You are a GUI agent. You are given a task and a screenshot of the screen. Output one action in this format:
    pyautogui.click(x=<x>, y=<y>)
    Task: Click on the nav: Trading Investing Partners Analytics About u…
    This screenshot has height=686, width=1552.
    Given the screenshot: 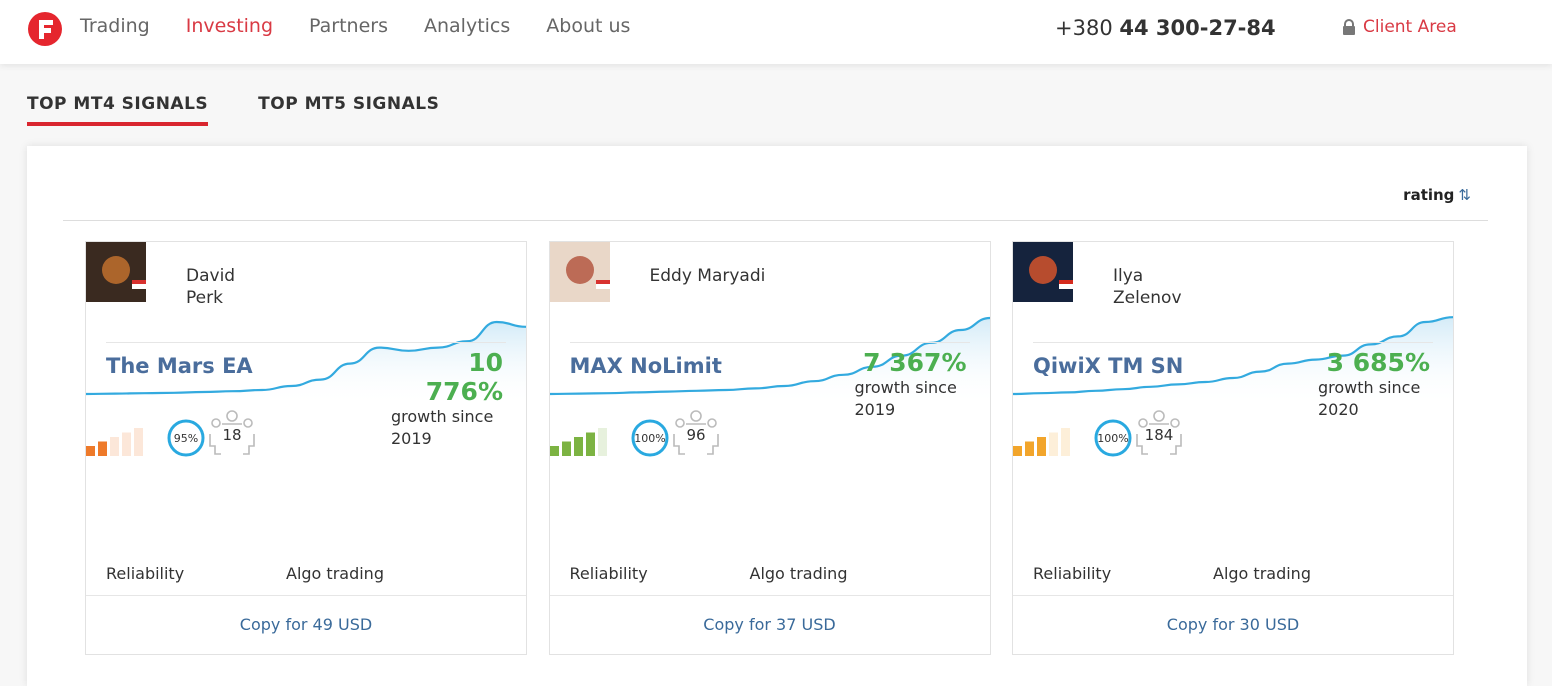 What is the action you would take?
    pyautogui.click(x=355, y=26)
    